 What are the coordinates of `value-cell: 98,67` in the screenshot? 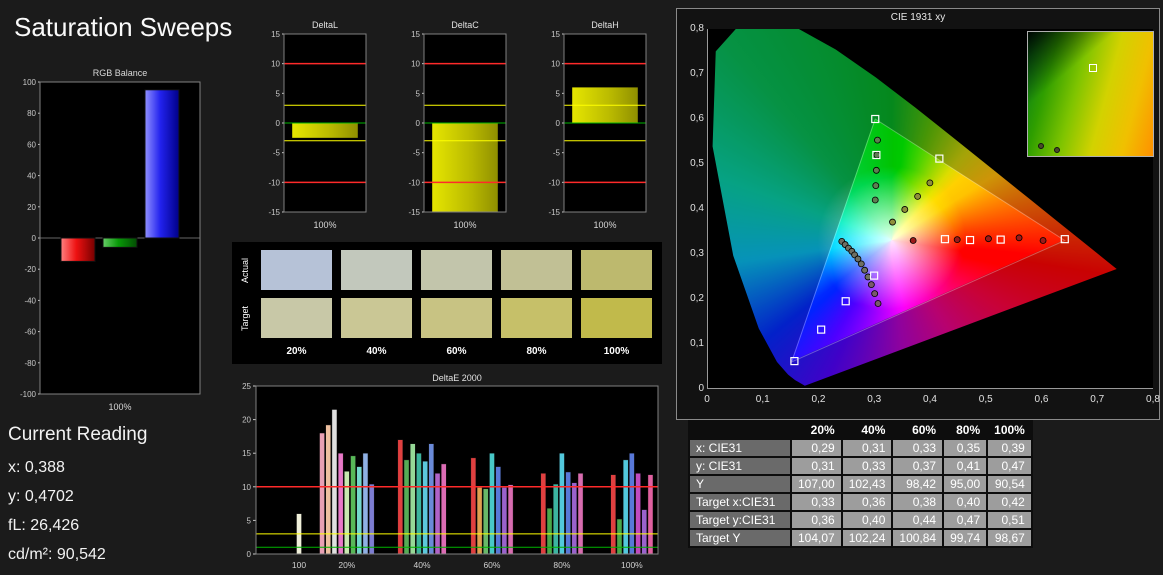 It's located at (1009, 538).